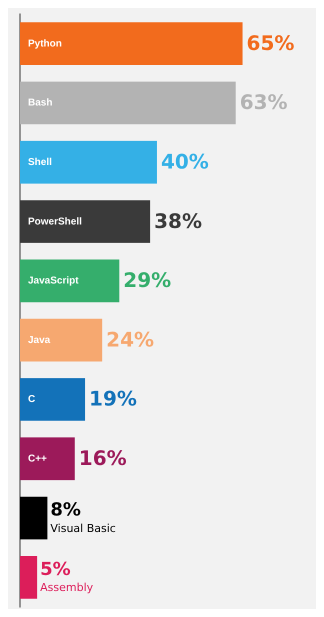 This screenshot has height=617, width=324. Describe the element at coordinates (65, 510) in the screenshot. I see `data-label: 8%` at that location.